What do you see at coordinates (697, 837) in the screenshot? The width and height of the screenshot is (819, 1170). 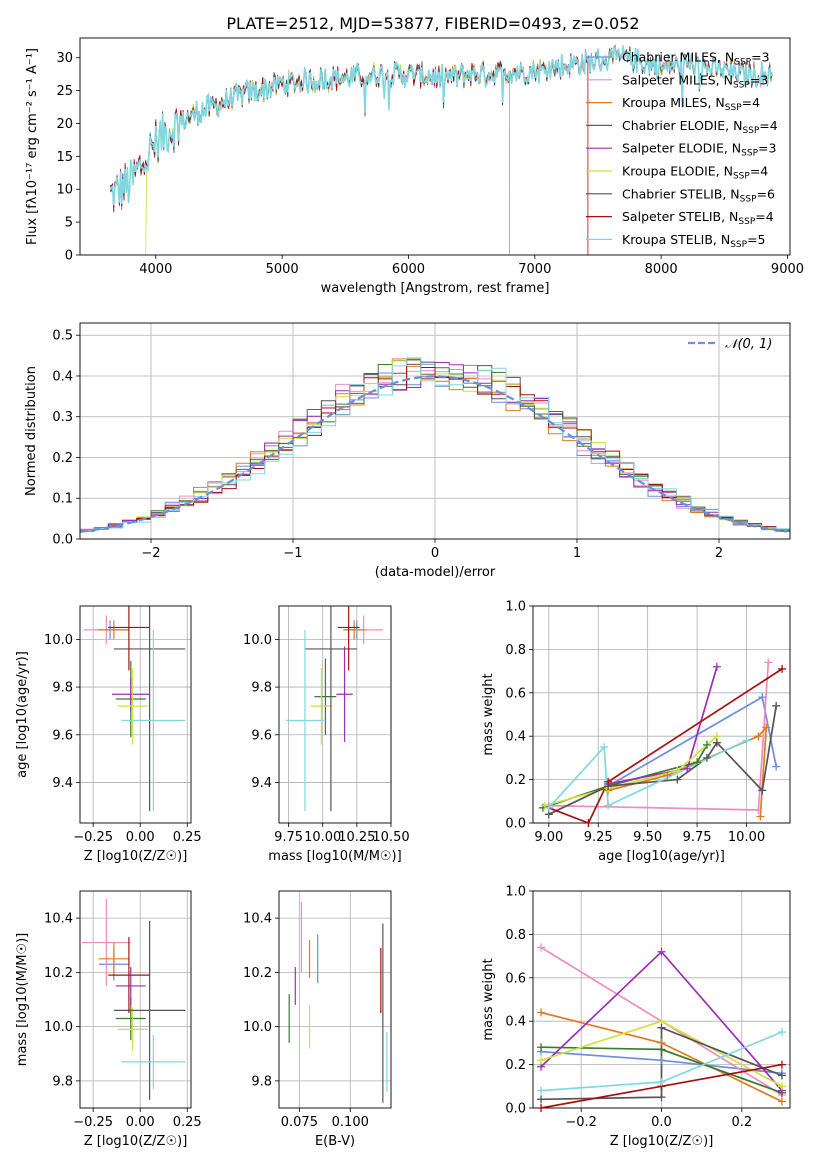 I see `x-tick-label: 9.75` at bounding box center [697, 837].